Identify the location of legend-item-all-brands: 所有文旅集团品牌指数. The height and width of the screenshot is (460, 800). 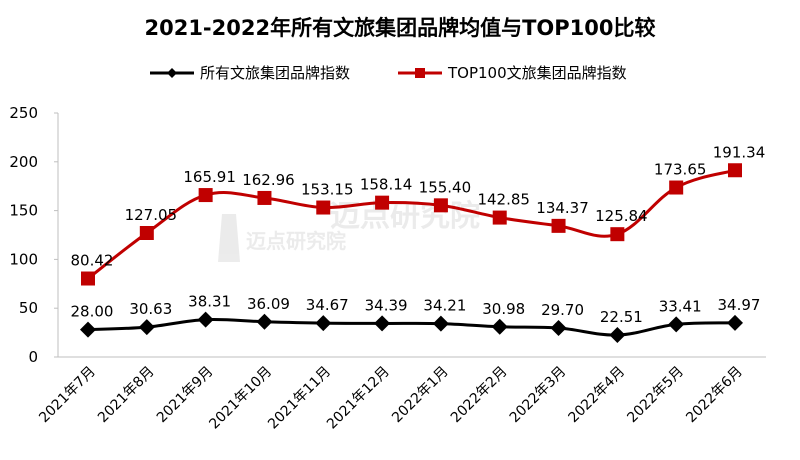
(250, 72).